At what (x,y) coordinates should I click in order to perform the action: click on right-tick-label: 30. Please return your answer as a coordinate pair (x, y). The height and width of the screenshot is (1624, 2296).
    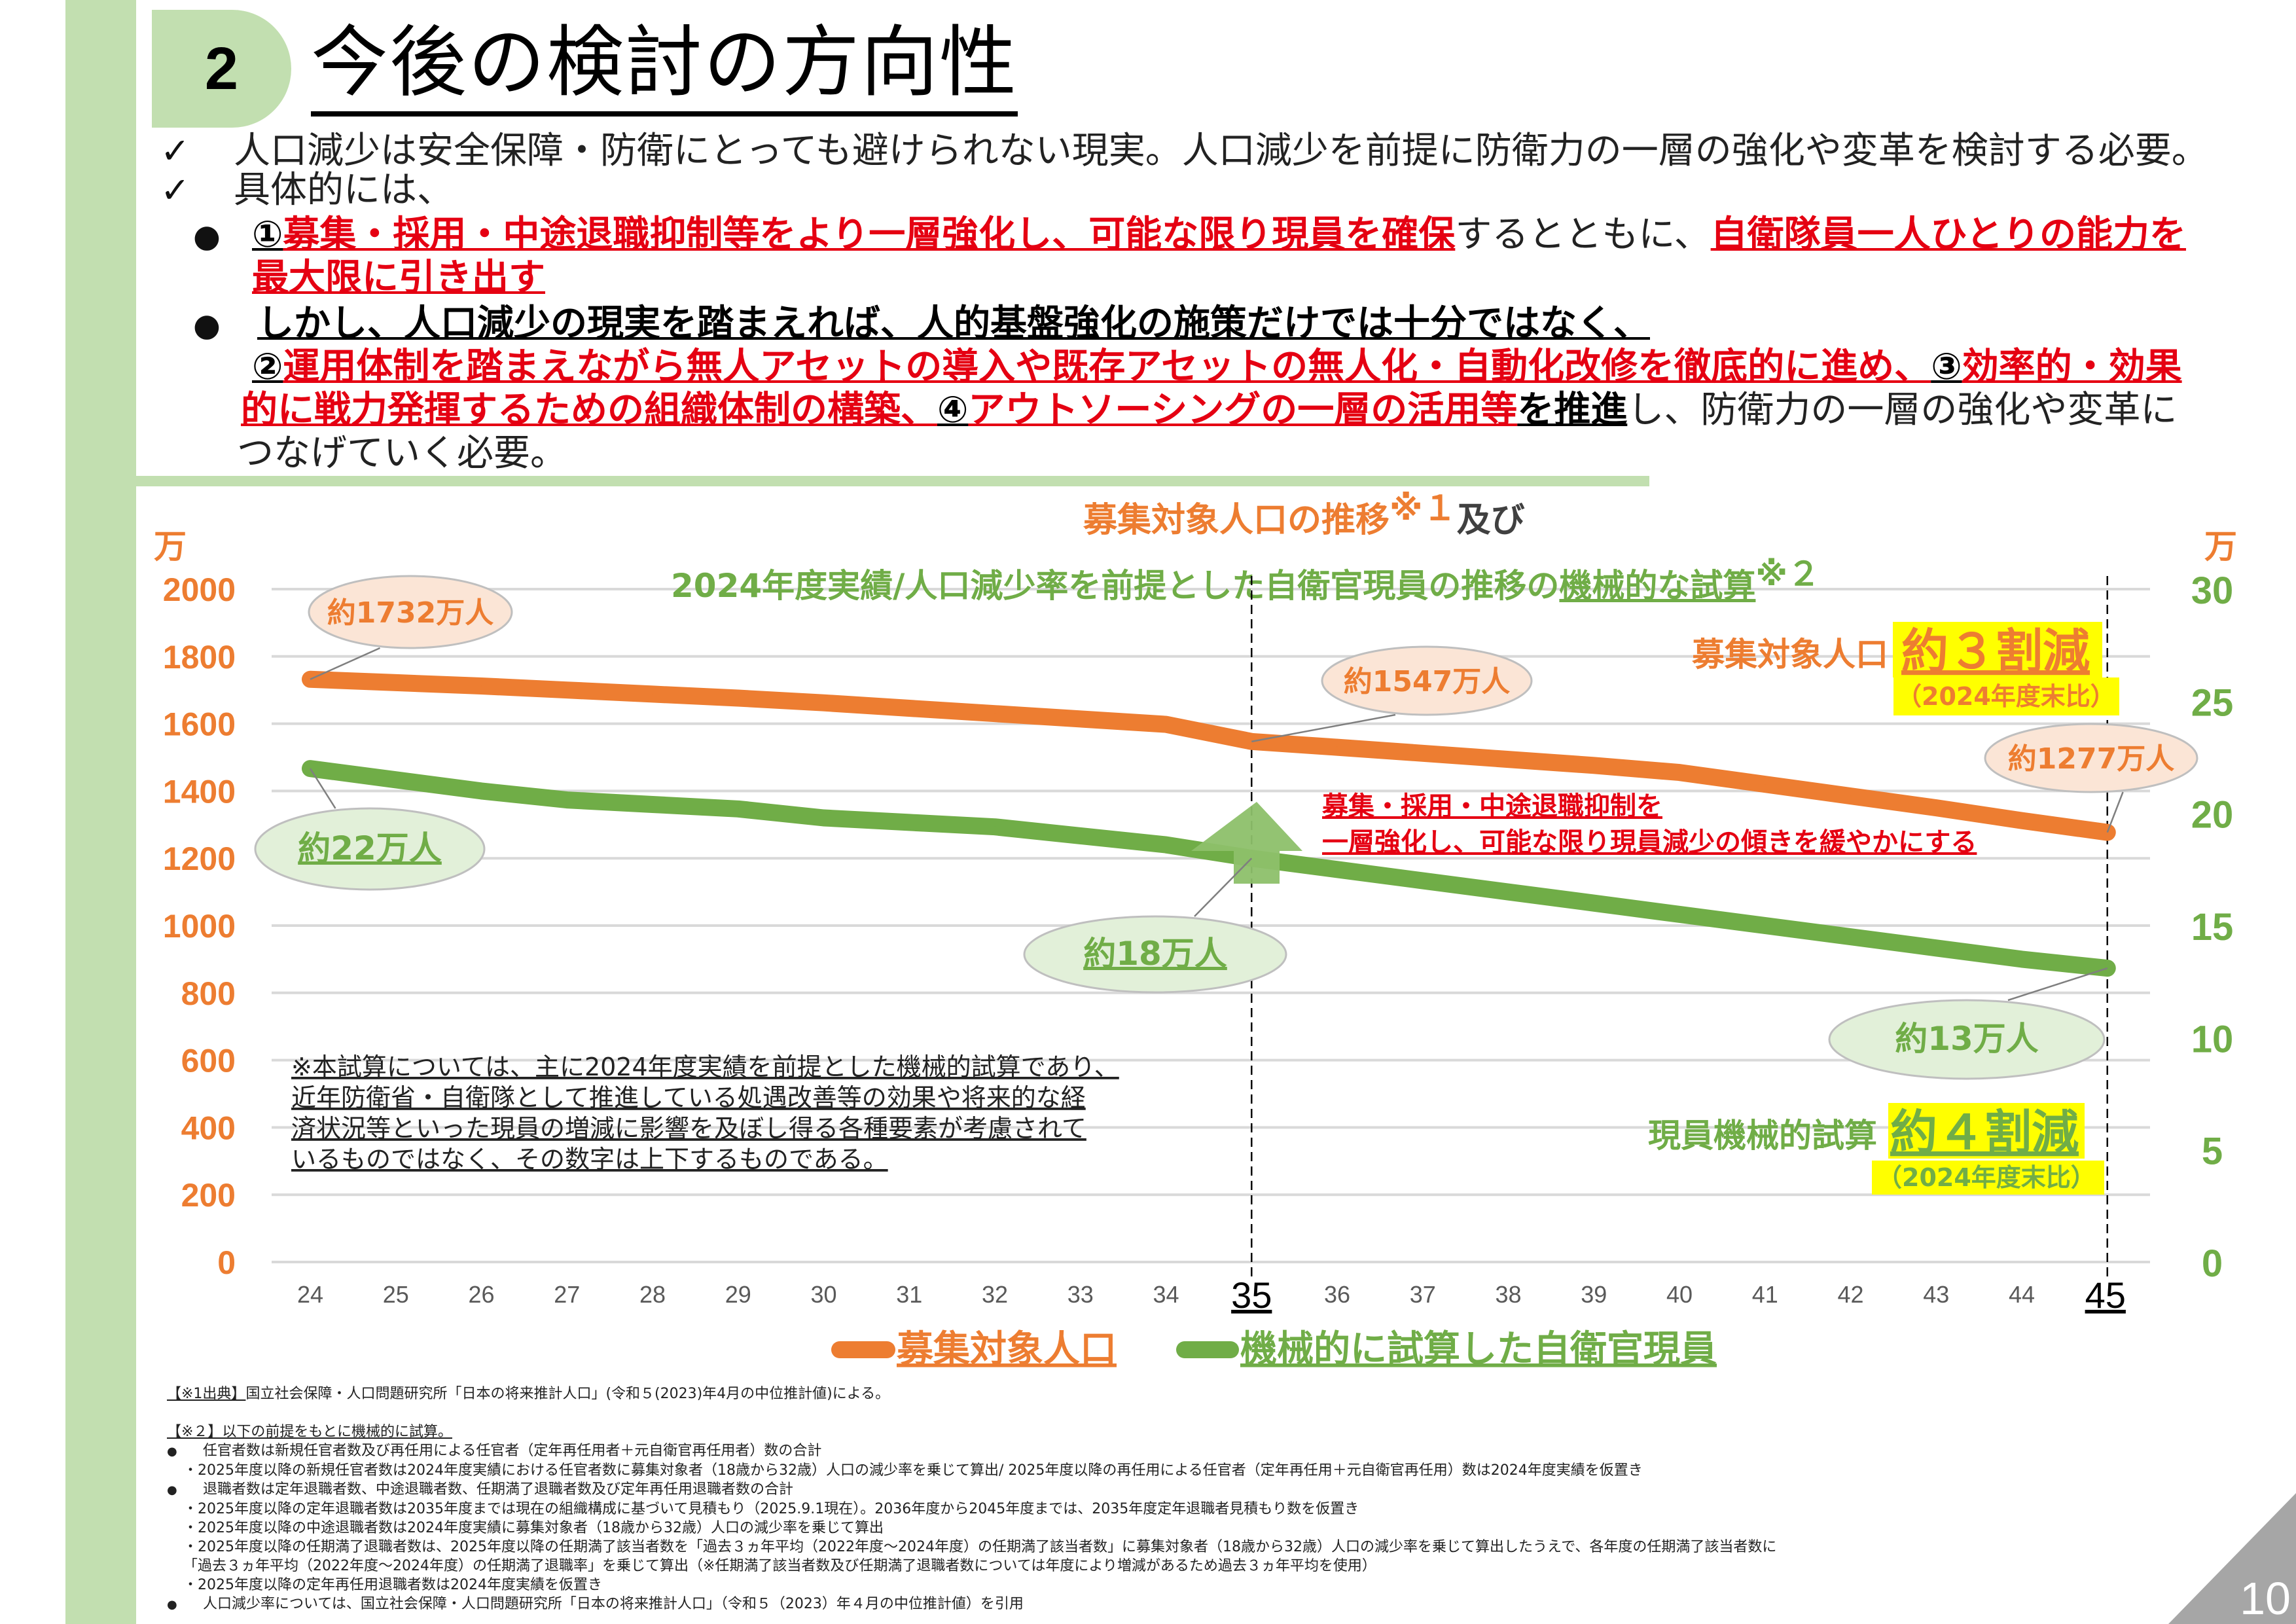
    Looking at the image, I should click on (2212, 590).